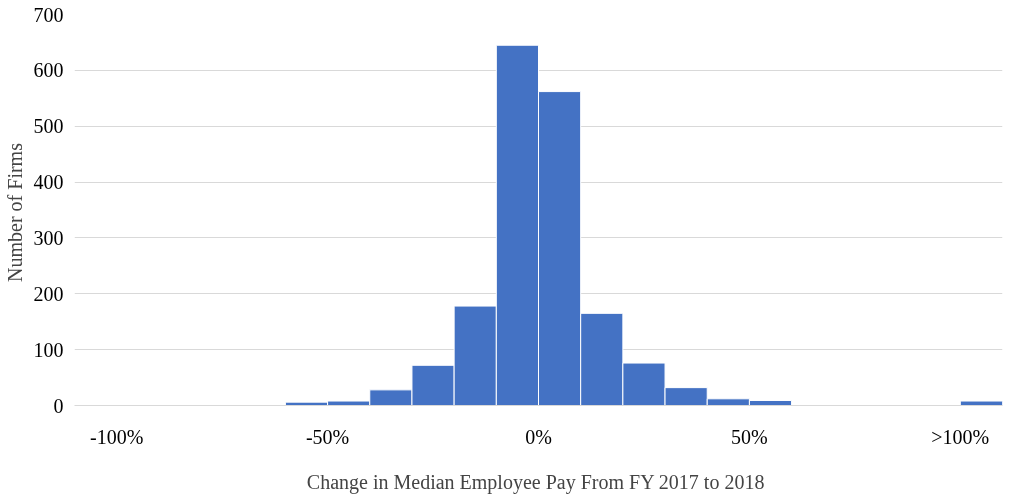  Describe the element at coordinates (48, 70) in the screenshot. I see `y-tick-label: 600` at that location.